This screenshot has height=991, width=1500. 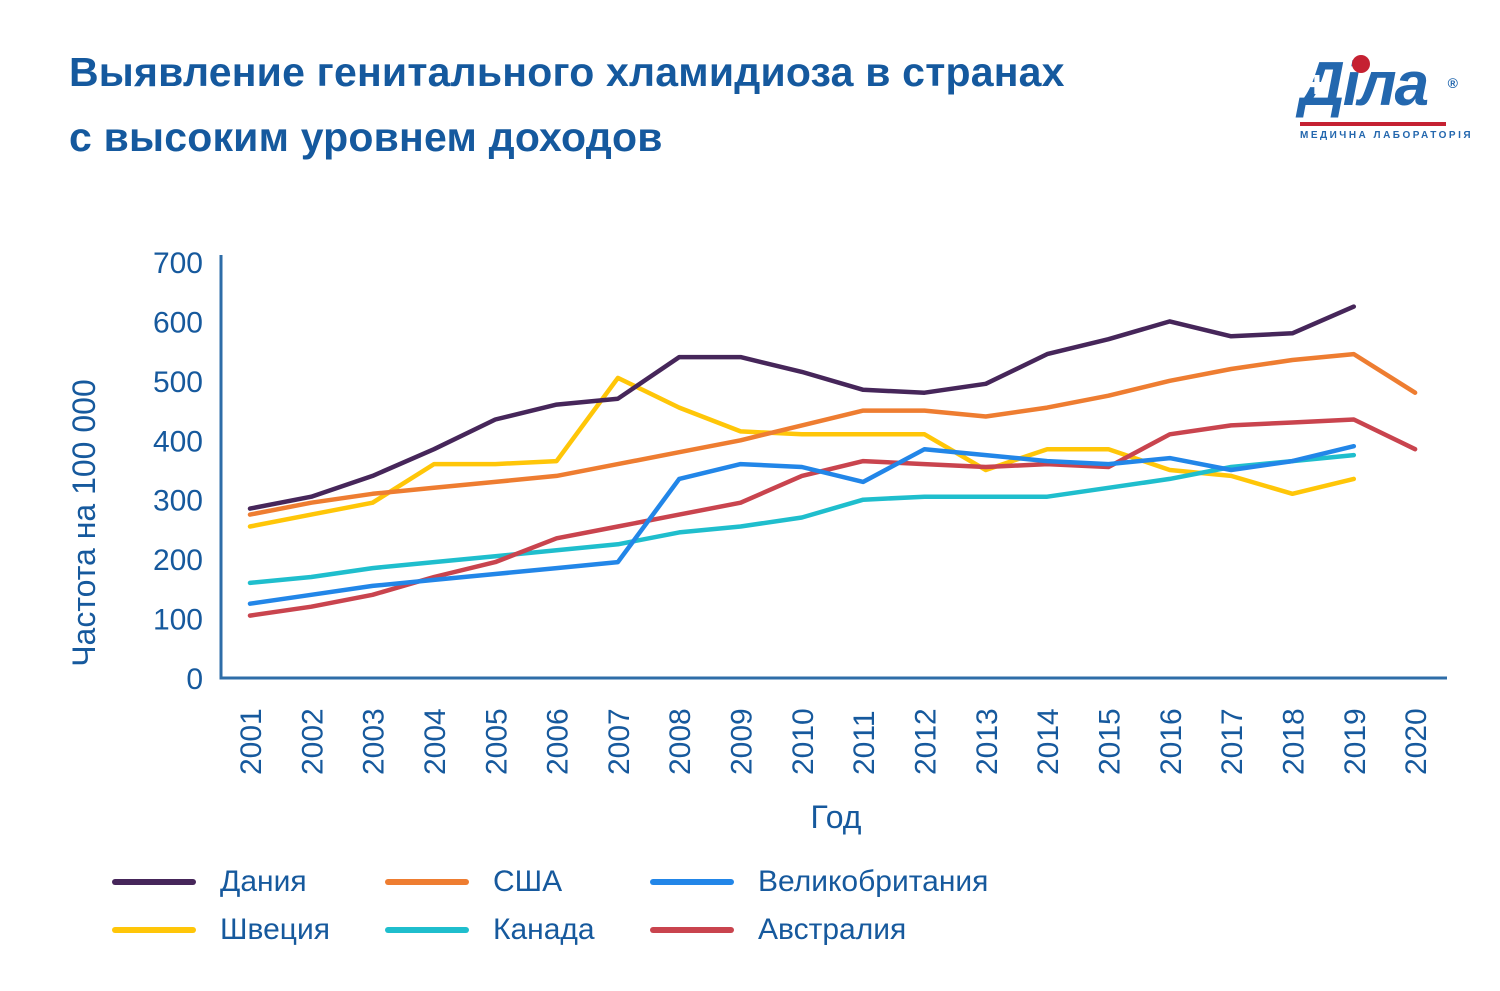 What do you see at coordinates (374, 741) in the screenshot?
I see `x-tick-label: 2003` at bounding box center [374, 741].